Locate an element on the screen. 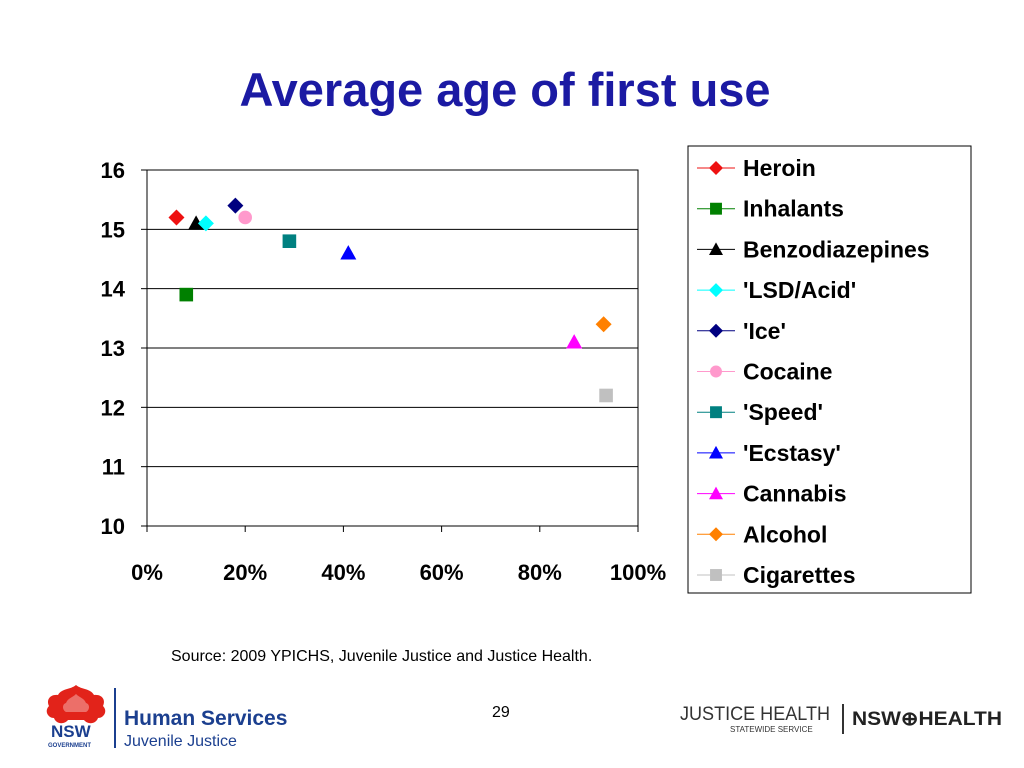 The image size is (1024, 768). legend-marker-cigarettes is located at coordinates (716, 575).